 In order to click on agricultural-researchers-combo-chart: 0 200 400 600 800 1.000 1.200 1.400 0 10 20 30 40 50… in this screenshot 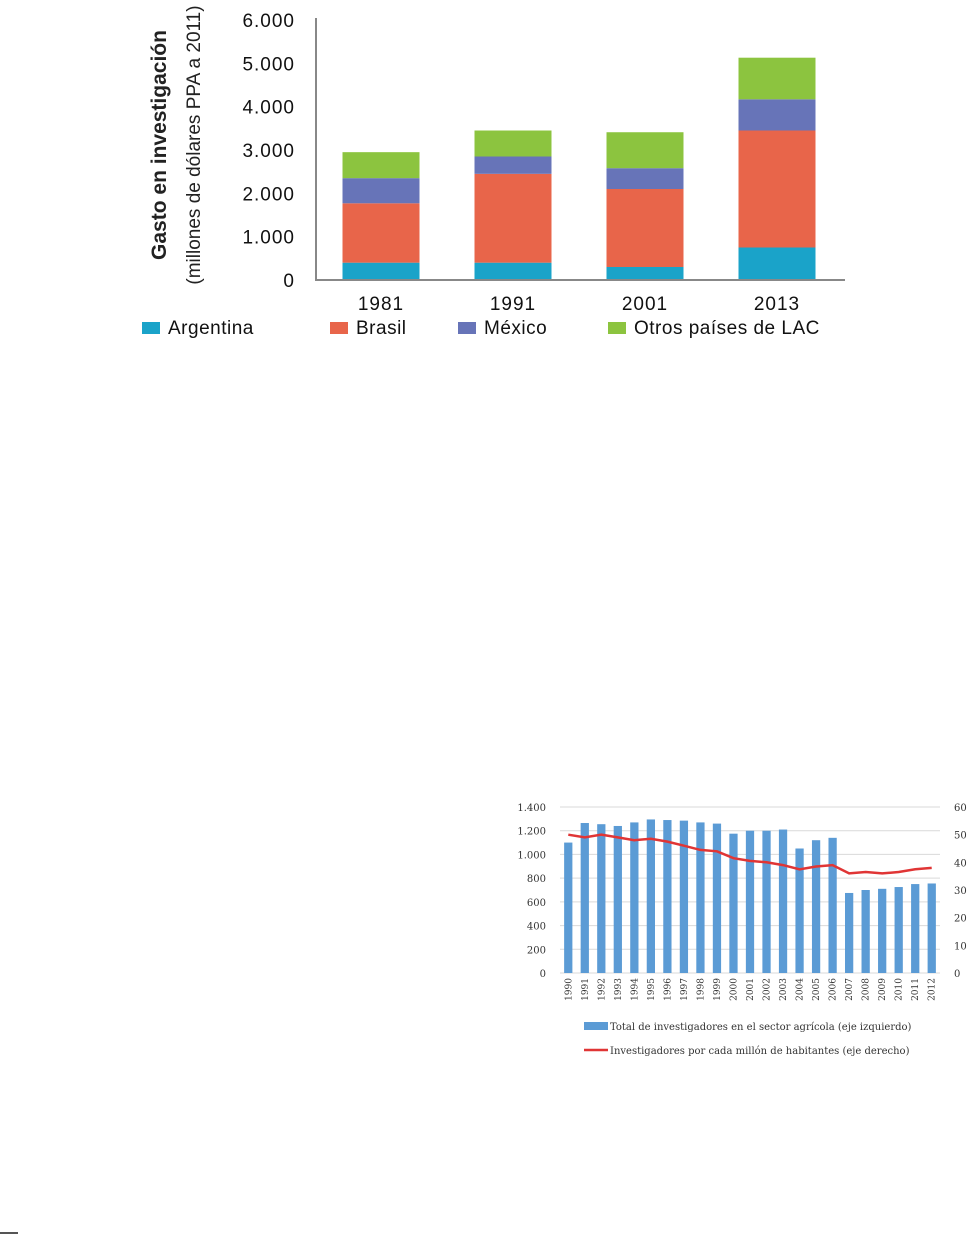, I will do `click(742, 930)`.